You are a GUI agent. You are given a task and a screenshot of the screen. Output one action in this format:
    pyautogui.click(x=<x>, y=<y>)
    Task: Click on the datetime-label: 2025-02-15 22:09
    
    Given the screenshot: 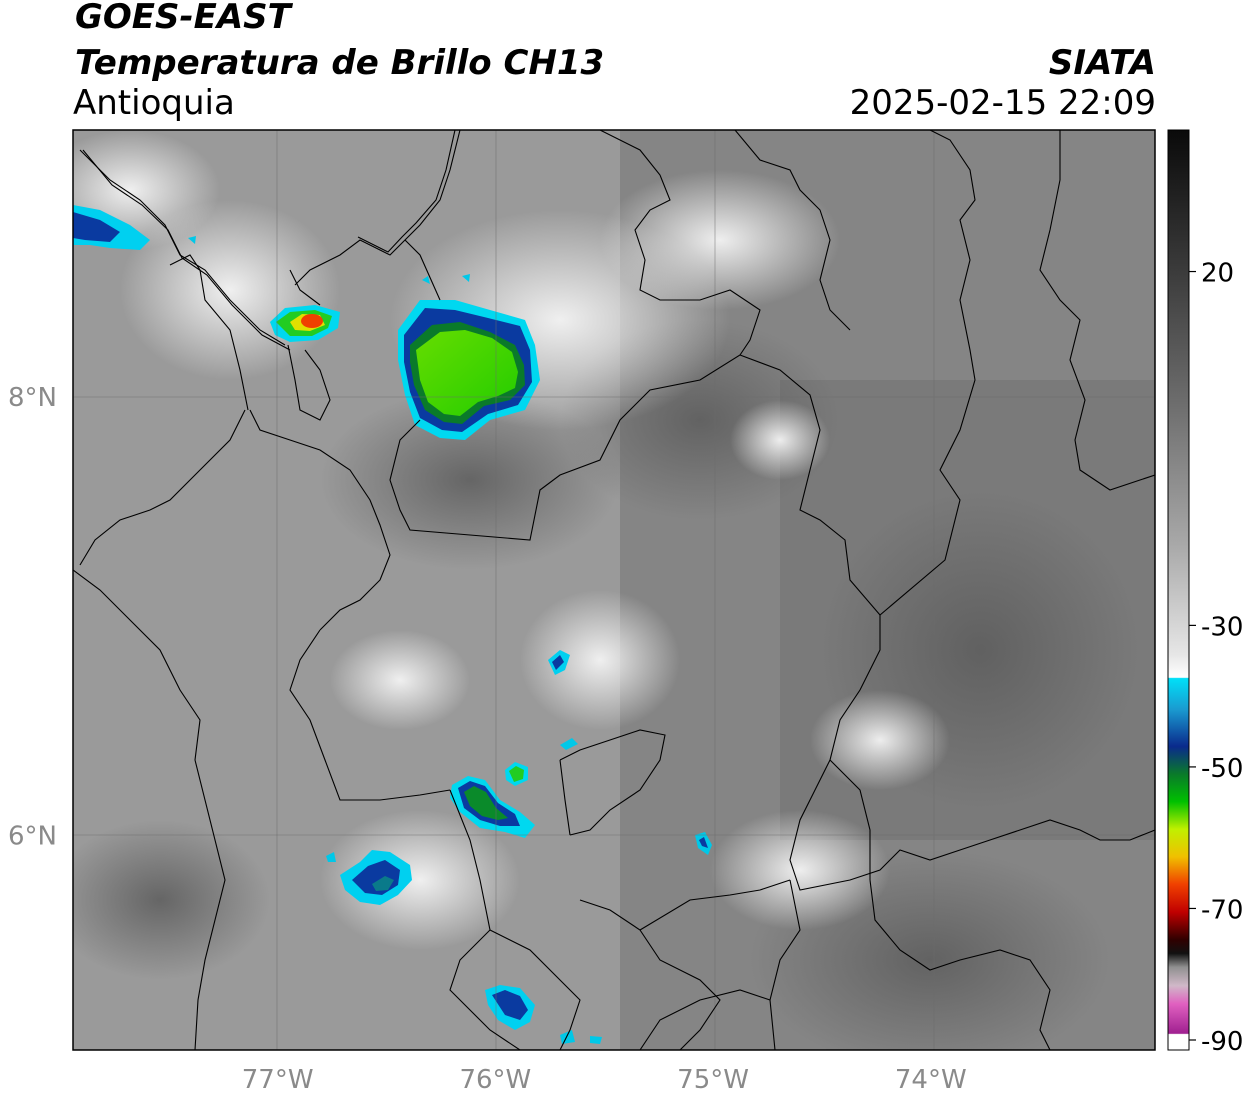 What is the action you would take?
    pyautogui.click(x=1002, y=103)
    